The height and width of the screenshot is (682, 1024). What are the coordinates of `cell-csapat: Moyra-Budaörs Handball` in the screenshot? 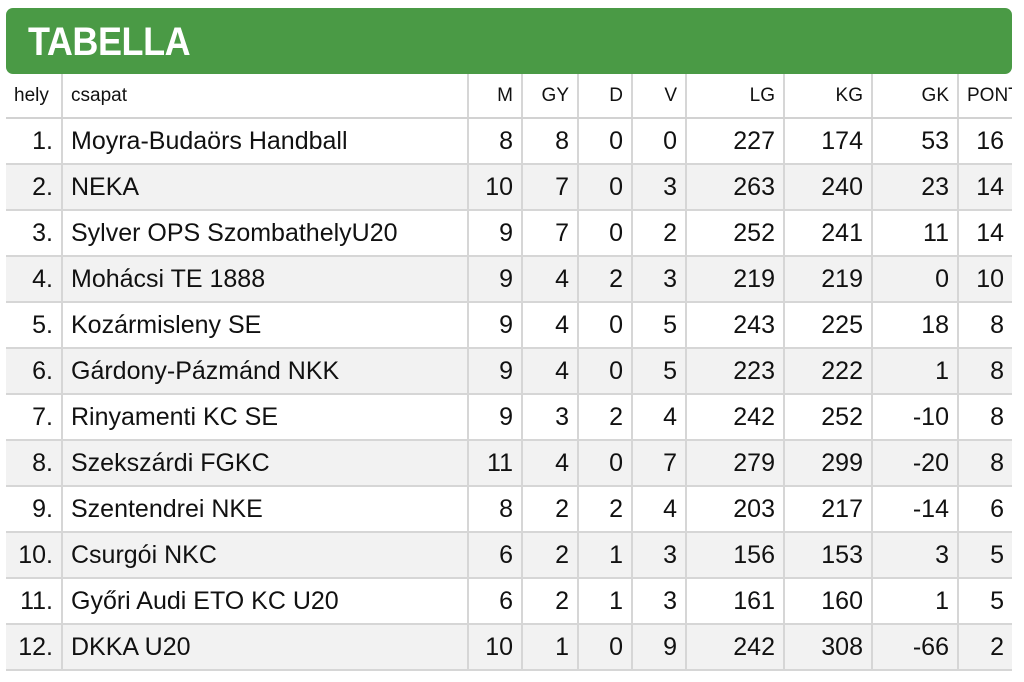 It's located at (264, 141).